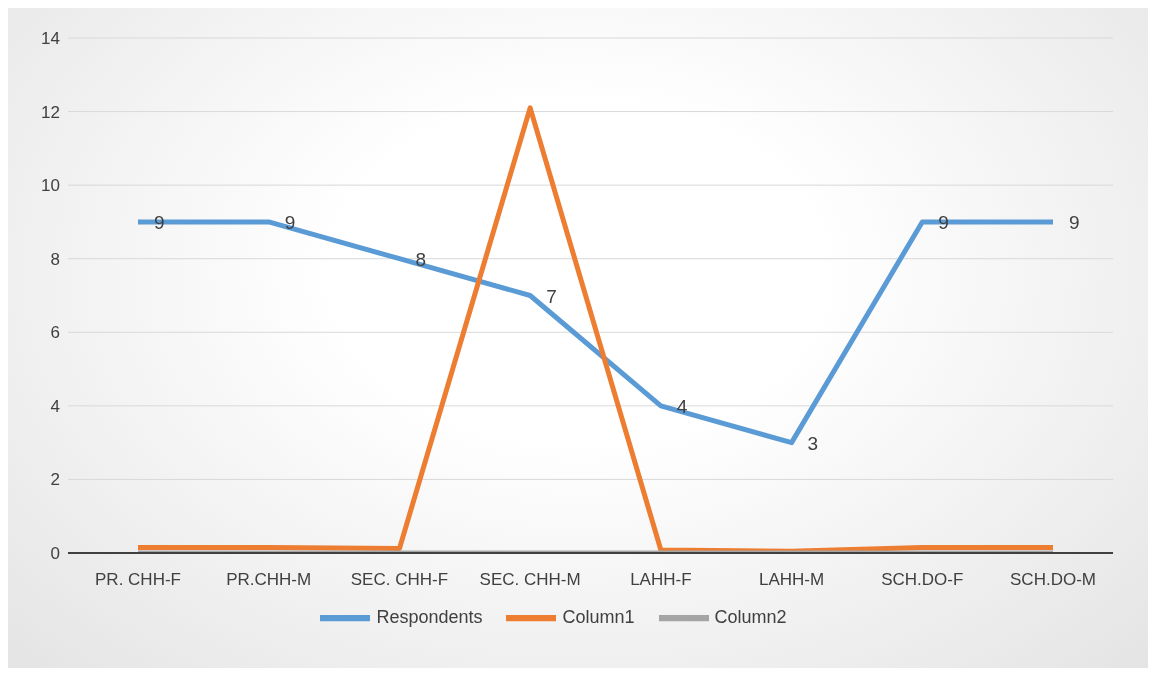 This screenshot has height=677, width=1160. Describe the element at coordinates (55, 480) in the screenshot. I see `y-tick-label: 2` at that location.